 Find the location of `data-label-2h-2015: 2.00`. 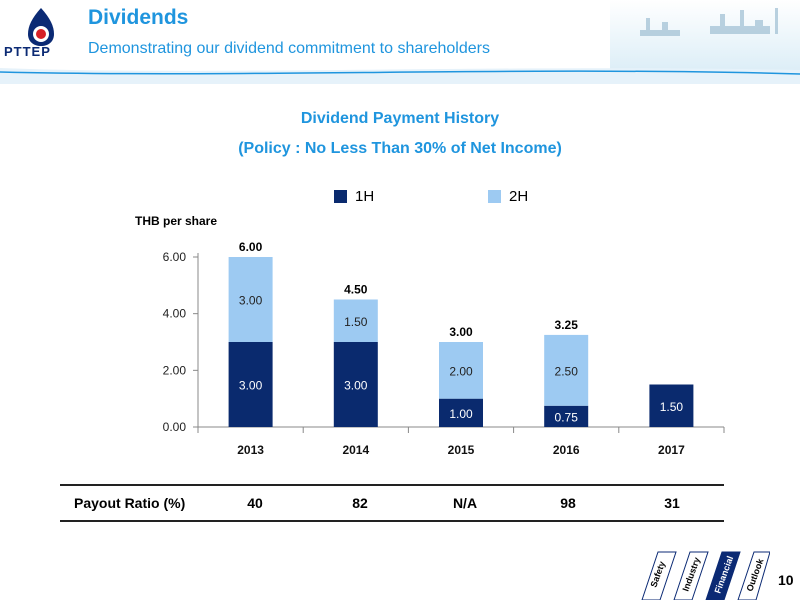

data-label-2h-2015: 2.00 is located at coordinates (461, 371).